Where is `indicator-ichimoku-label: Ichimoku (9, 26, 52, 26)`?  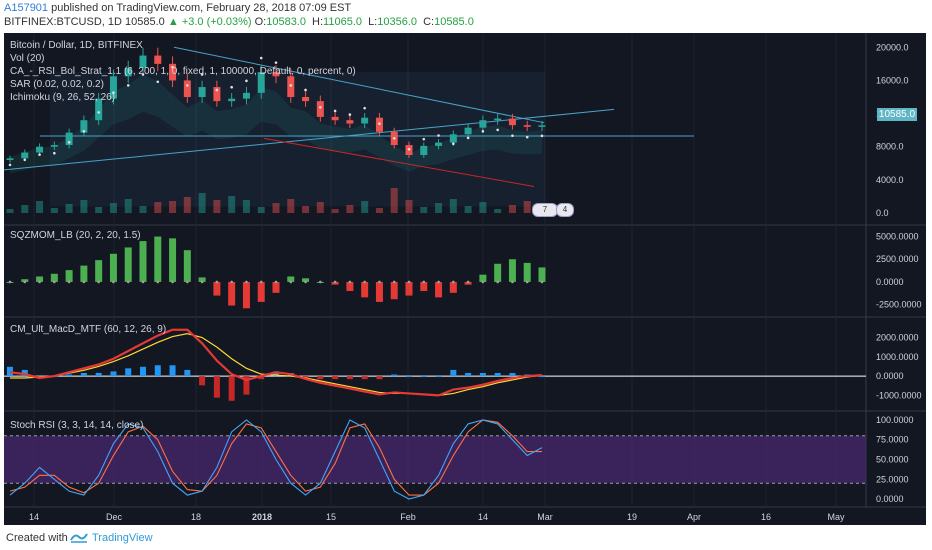 indicator-ichimoku-label: Ichimoku (9, 26, 52, 26) is located at coordinates (63, 97).